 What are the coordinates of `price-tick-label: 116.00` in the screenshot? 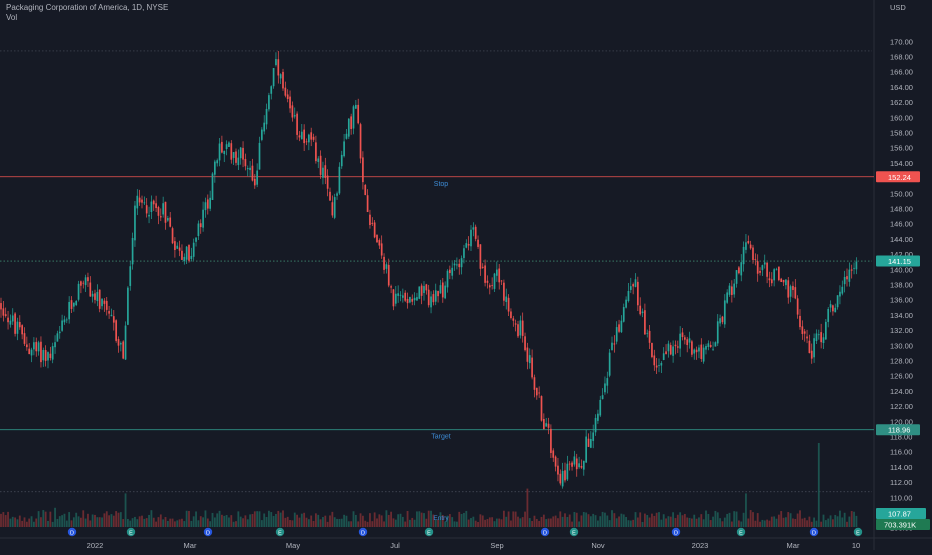 It's located at (901, 452).